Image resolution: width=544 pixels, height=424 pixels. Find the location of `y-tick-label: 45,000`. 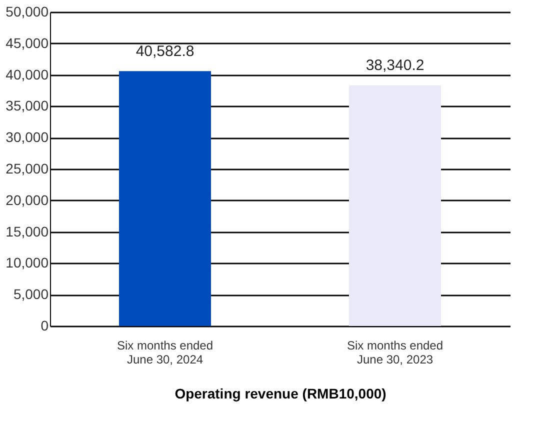

y-tick-label: 45,000 is located at coordinates (27, 42).